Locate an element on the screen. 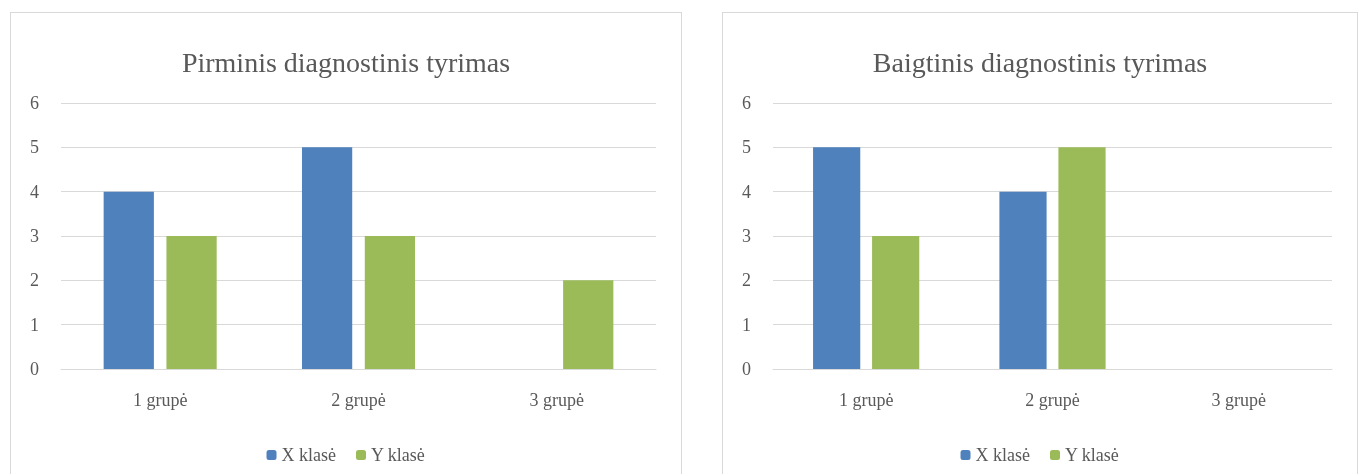 This screenshot has height=474, width=1364. chart-title: Pirminis diagnostinis tyrimas is located at coordinates (346, 62).